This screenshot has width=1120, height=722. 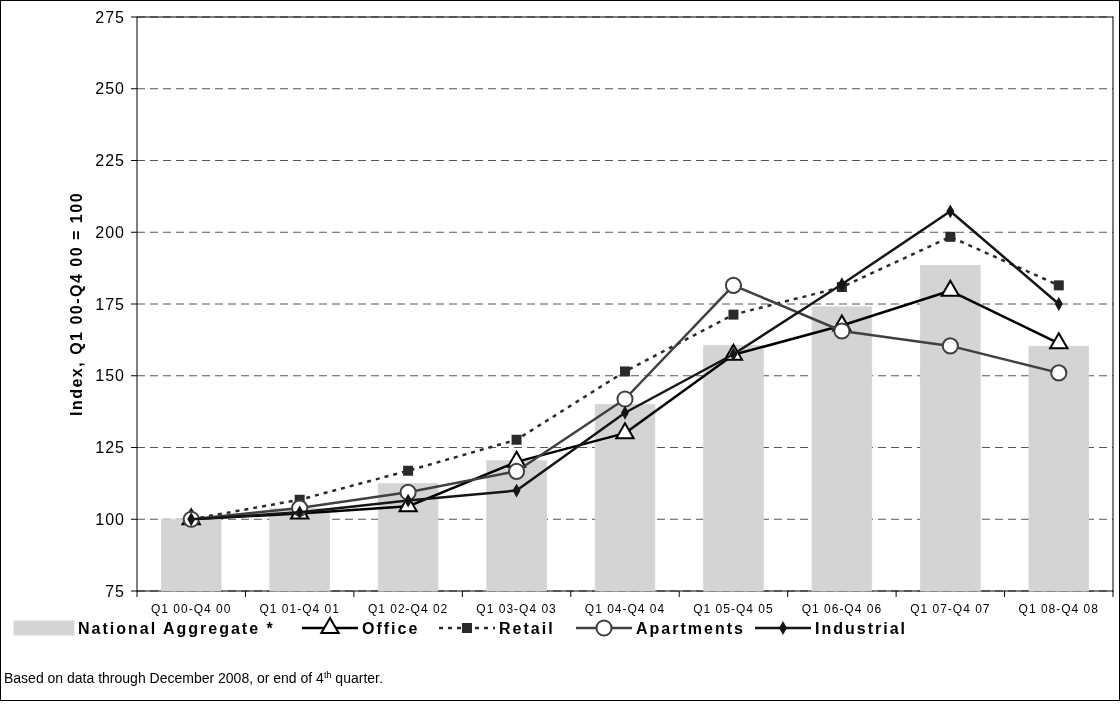 What do you see at coordinates (110, 376) in the screenshot?
I see `y-tick-label: 150` at bounding box center [110, 376].